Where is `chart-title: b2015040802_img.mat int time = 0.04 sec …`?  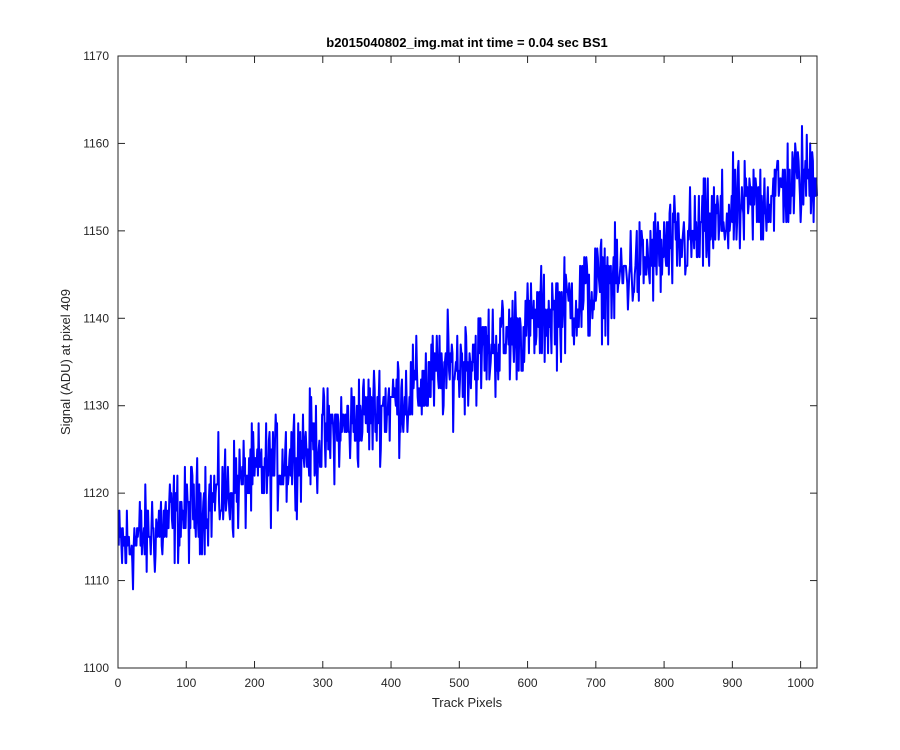
chart-title: b2015040802_img.mat int time = 0.04 sec … is located at coordinates (466, 42).